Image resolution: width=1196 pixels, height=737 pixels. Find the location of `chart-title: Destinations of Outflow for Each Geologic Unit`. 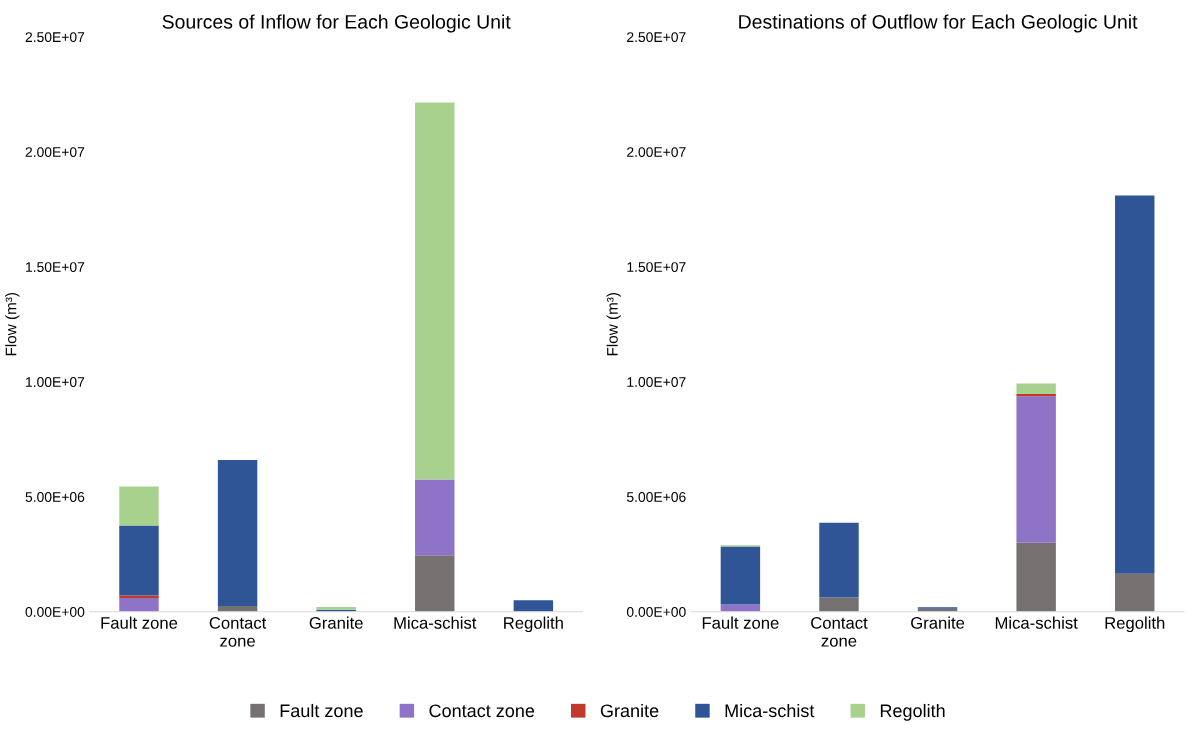

chart-title: Destinations of Outflow for Each Geologic Unit is located at coordinates (938, 23).